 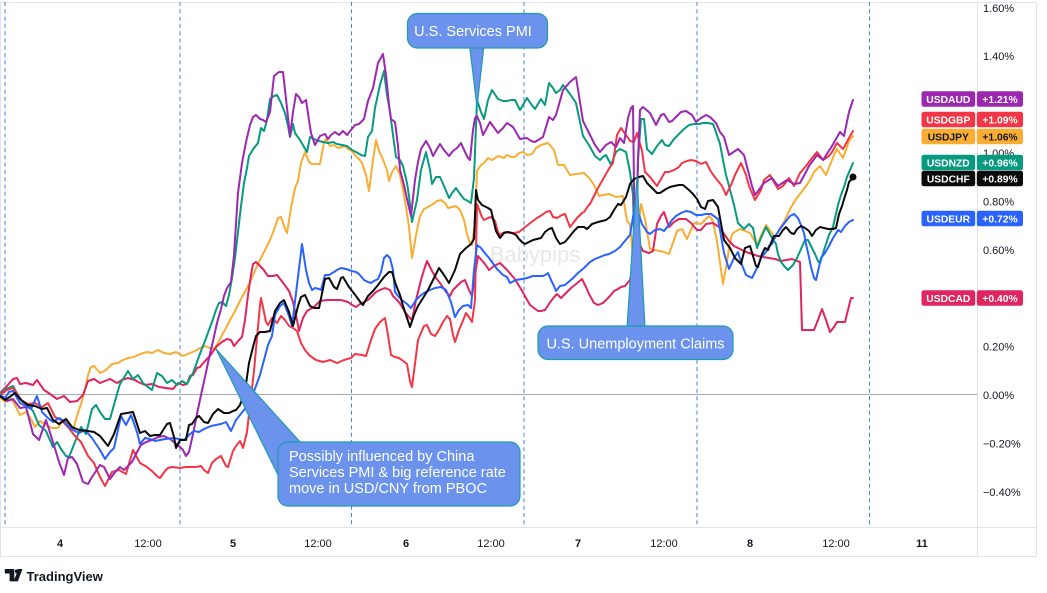 What do you see at coordinates (998, 9) in the screenshot?
I see `svg-text: 1.60%` at bounding box center [998, 9].